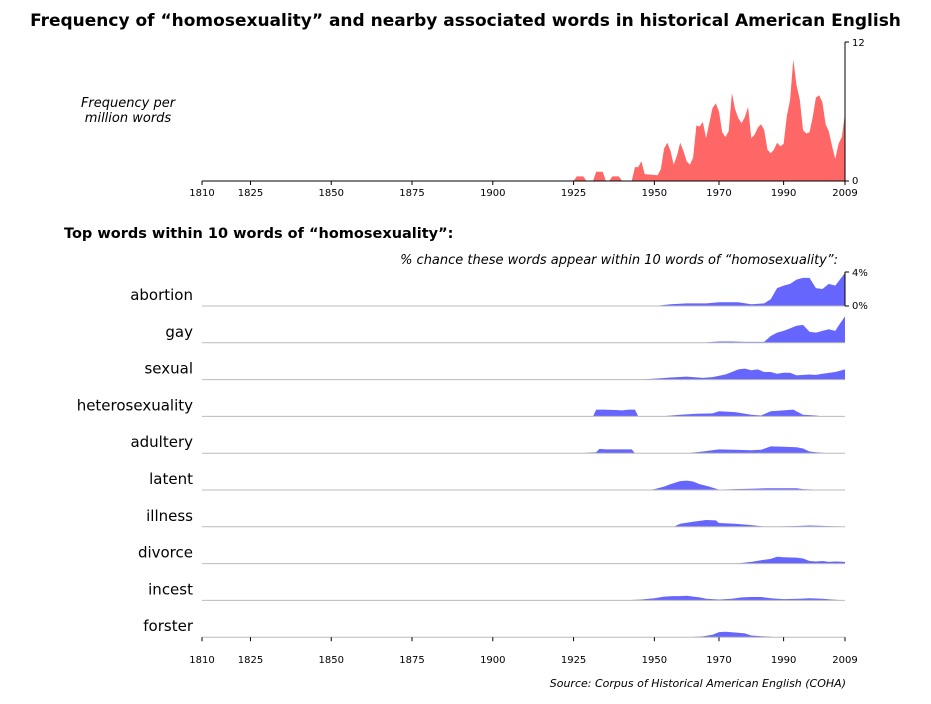 This screenshot has height=704, width=931. Describe the element at coordinates (654, 193) in the screenshot. I see `frequency-x-tick-label: 1950` at that location.